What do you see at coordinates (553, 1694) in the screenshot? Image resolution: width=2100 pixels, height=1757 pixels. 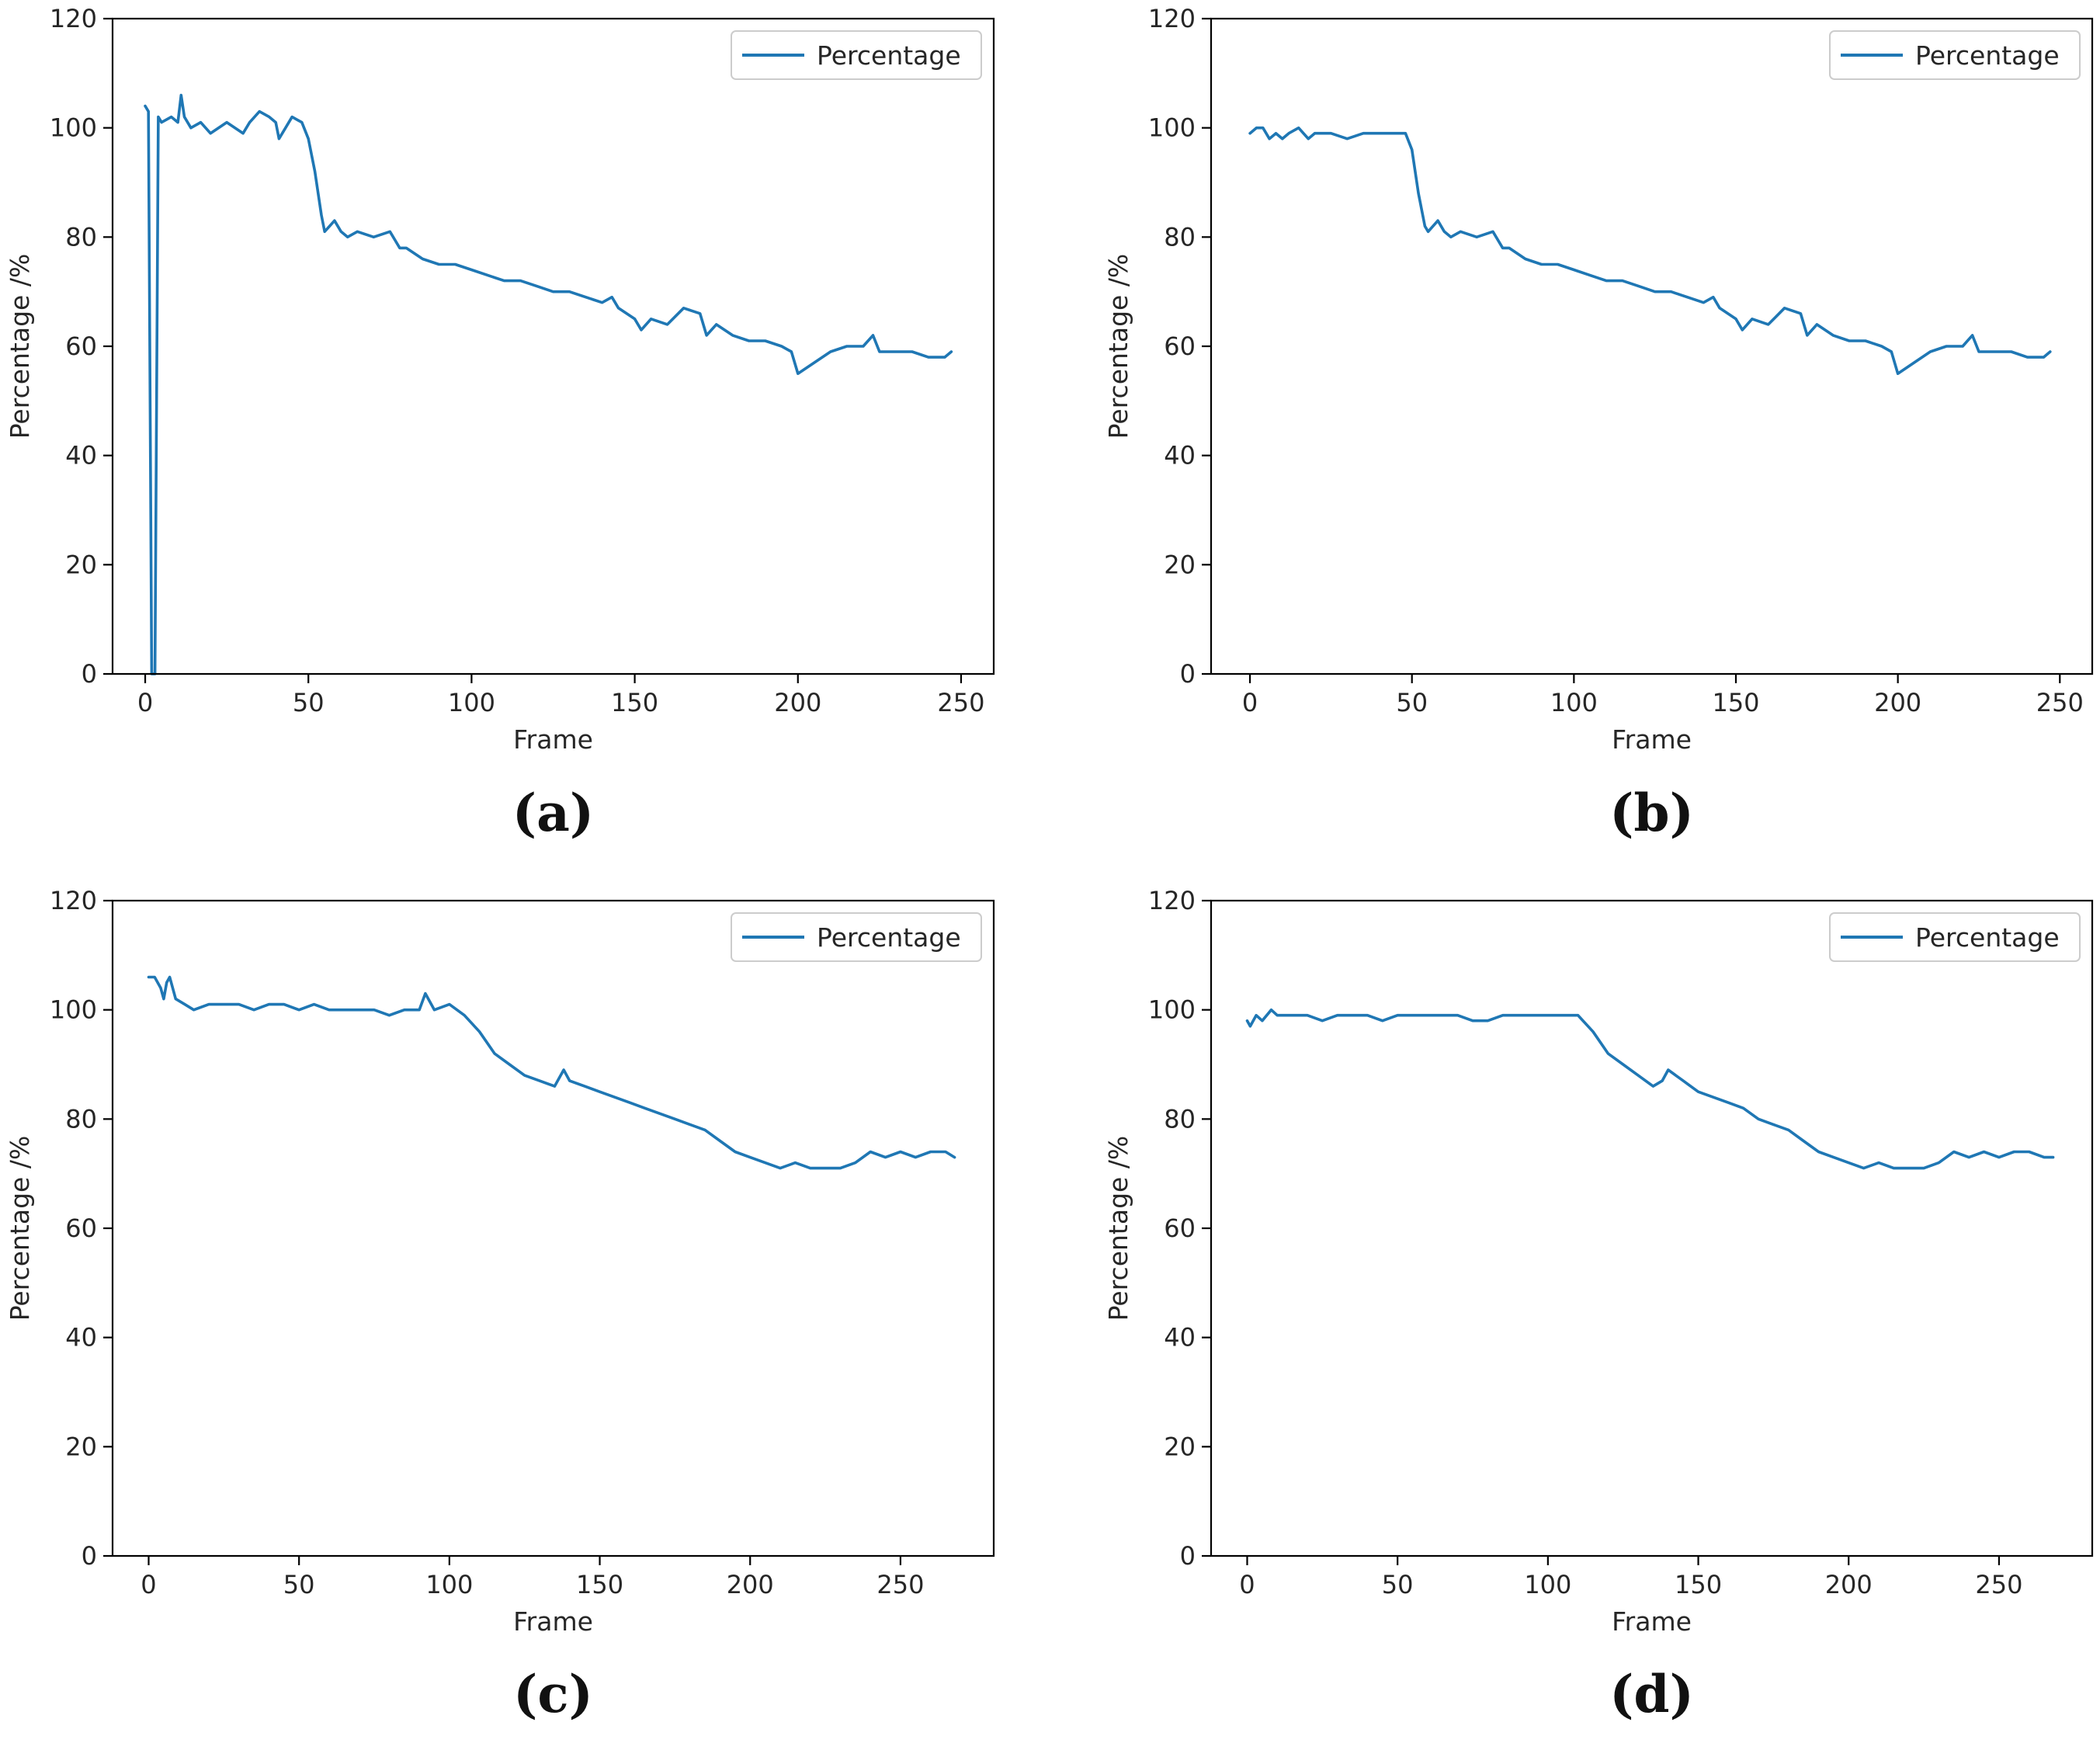 I see `panel-label: (c)` at bounding box center [553, 1694].